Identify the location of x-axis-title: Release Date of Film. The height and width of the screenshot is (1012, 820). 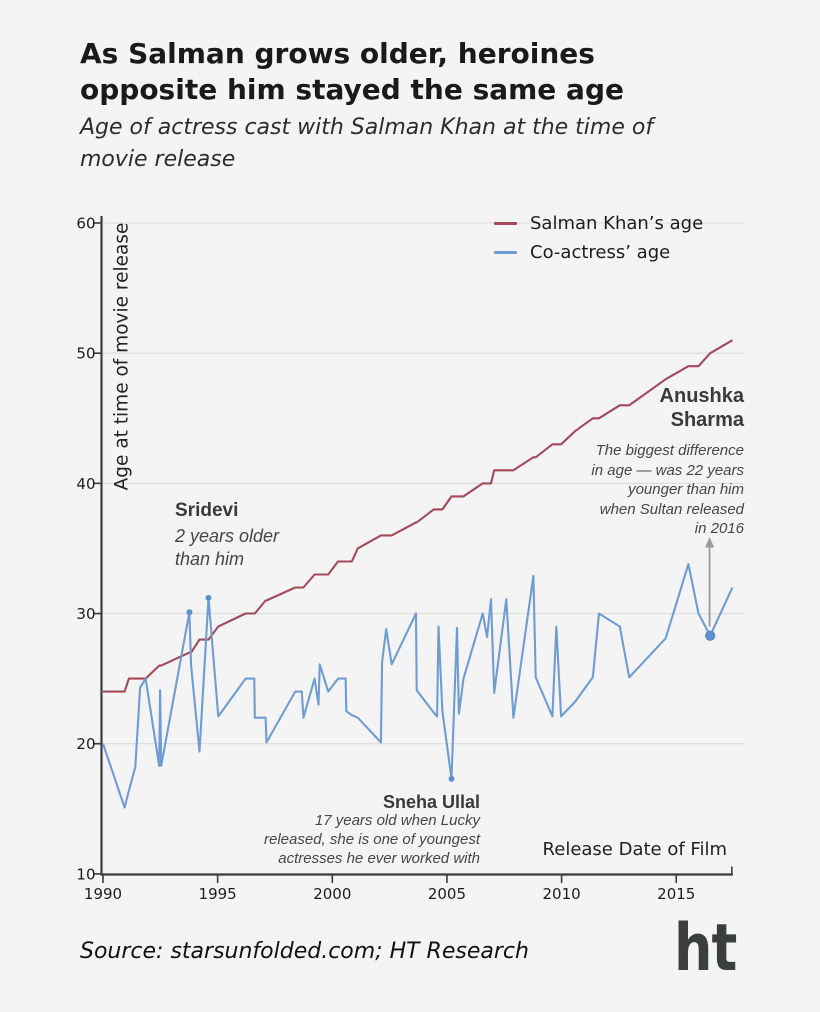
(634, 849).